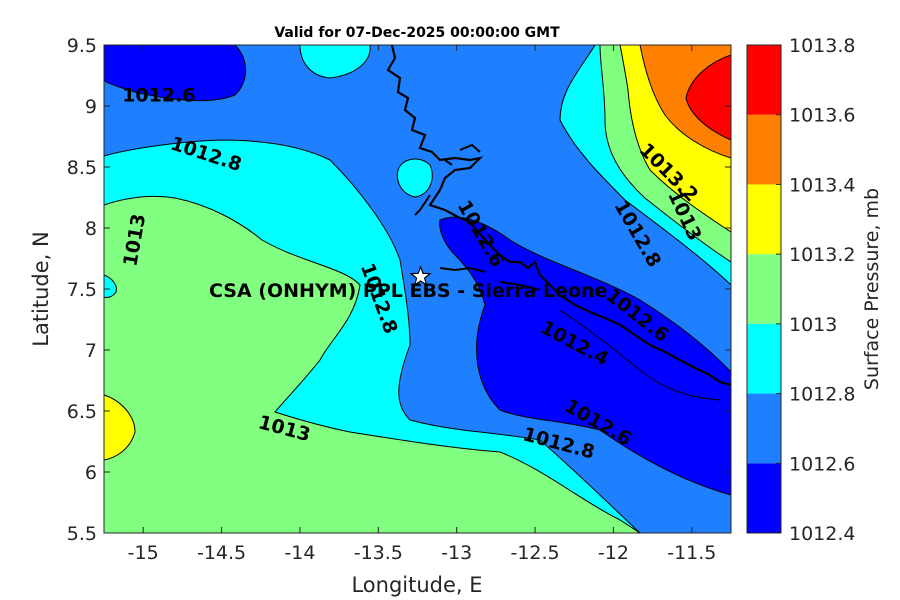 The width and height of the screenshot is (900, 600). I want to click on chart-title: Valid for 07-Dec-2025 00:00:00 GMT, so click(417, 33).